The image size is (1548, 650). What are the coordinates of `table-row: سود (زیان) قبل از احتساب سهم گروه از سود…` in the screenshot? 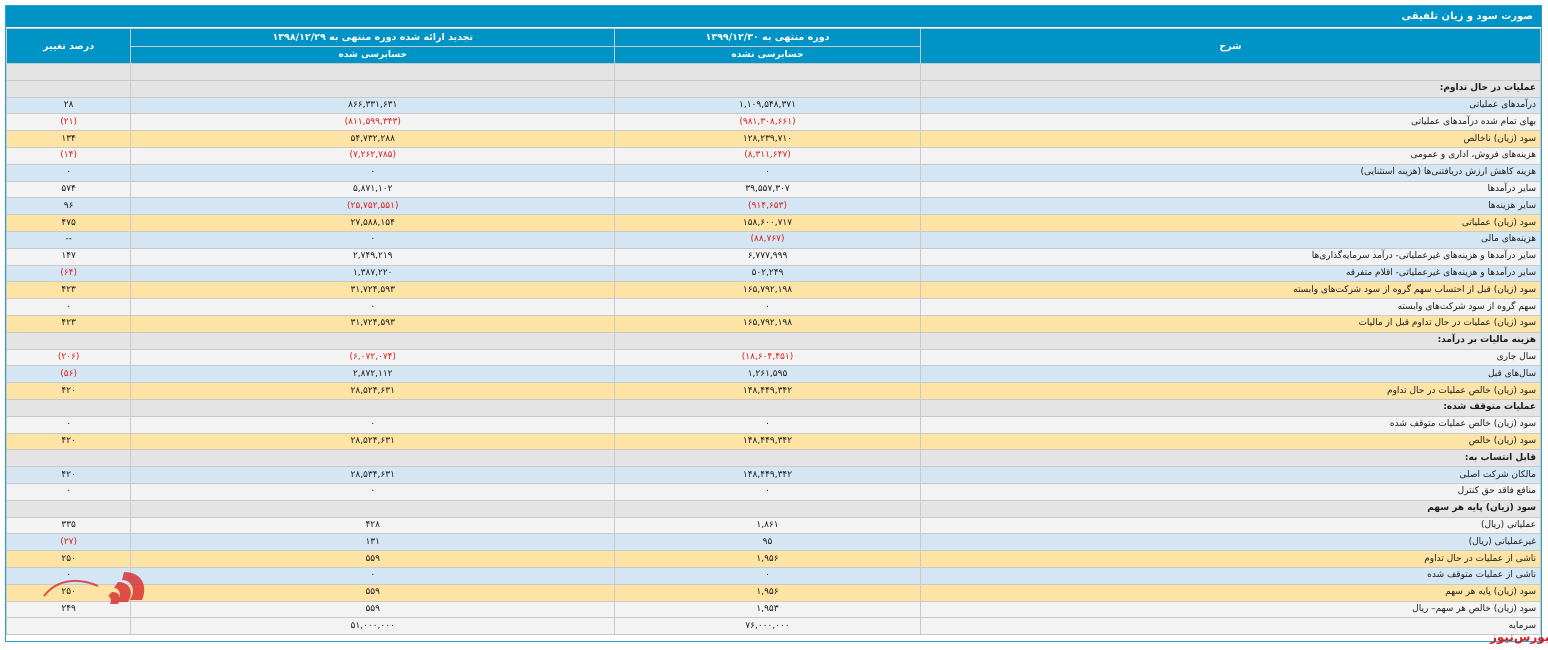 It's located at (773, 290).